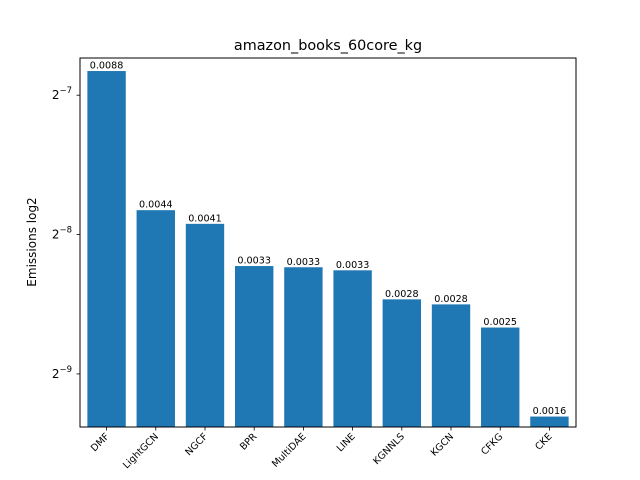 The width and height of the screenshot is (640, 480). I want to click on bar-cke, so click(549, 421).